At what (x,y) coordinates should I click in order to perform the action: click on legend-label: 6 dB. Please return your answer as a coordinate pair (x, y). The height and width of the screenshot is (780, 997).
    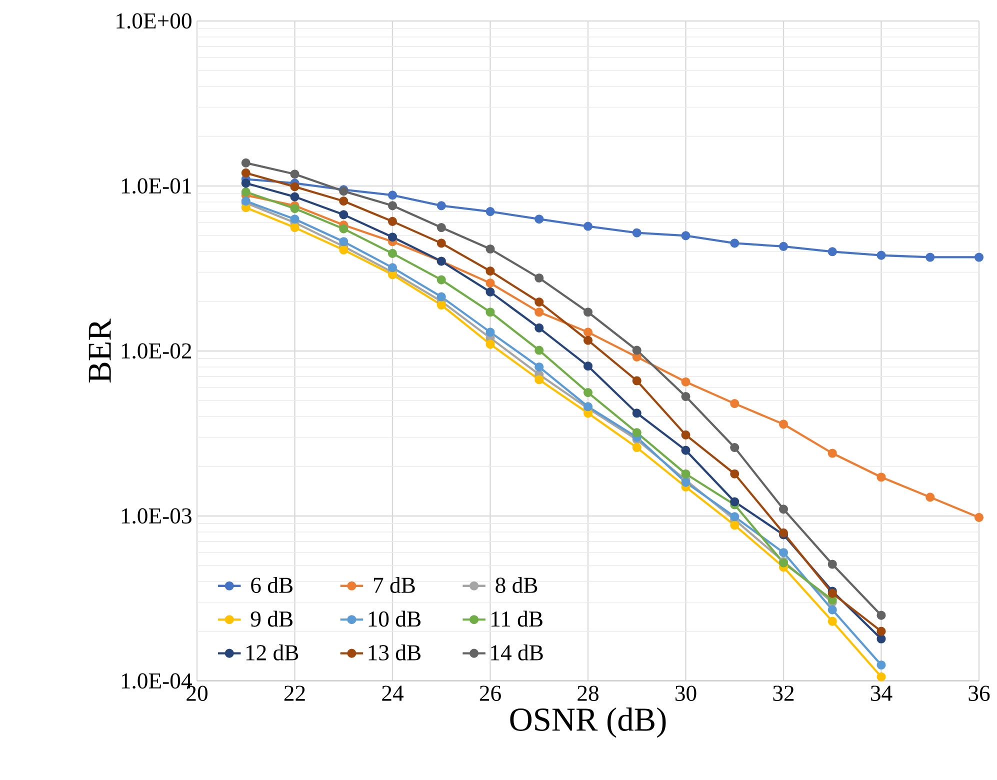
    Looking at the image, I should click on (271, 585).